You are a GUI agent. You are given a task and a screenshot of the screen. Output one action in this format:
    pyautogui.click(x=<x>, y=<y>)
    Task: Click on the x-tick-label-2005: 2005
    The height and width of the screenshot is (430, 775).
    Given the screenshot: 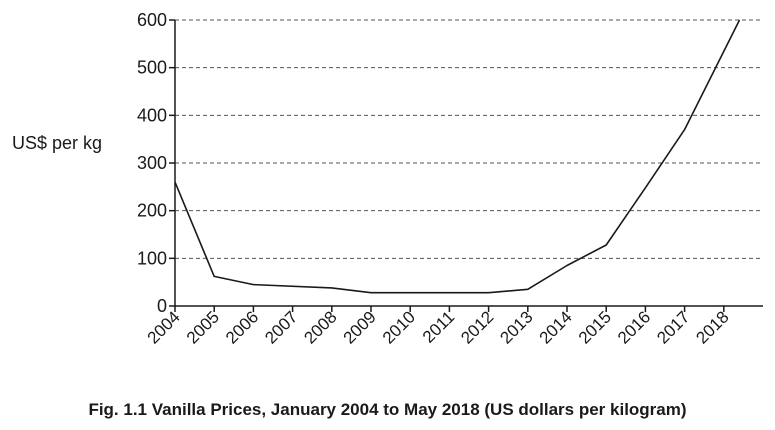 What is the action you would take?
    pyautogui.click(x=203, y=327)
    